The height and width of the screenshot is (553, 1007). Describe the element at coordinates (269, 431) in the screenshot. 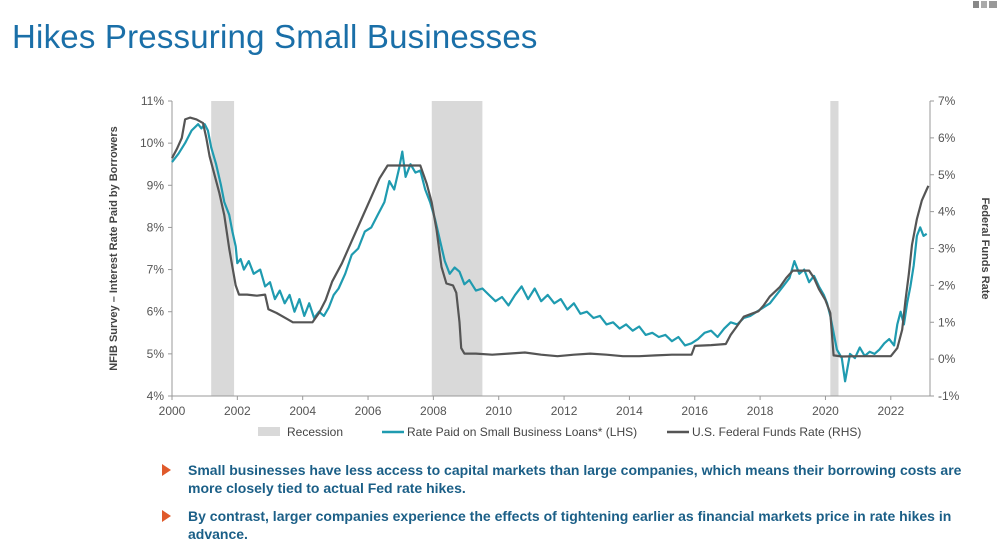

I see `legend-recession-swatch` at that location.